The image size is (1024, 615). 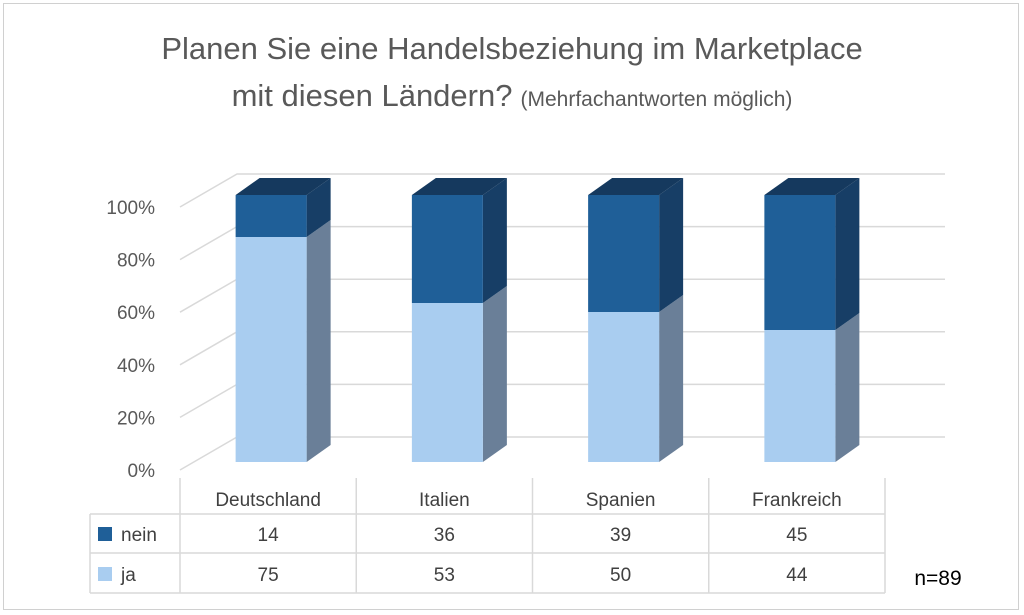 What do you see at coordinates (136, 418) in the screenshot?
I see `y-tick-label: 20%` at bounding box center [136, 418].